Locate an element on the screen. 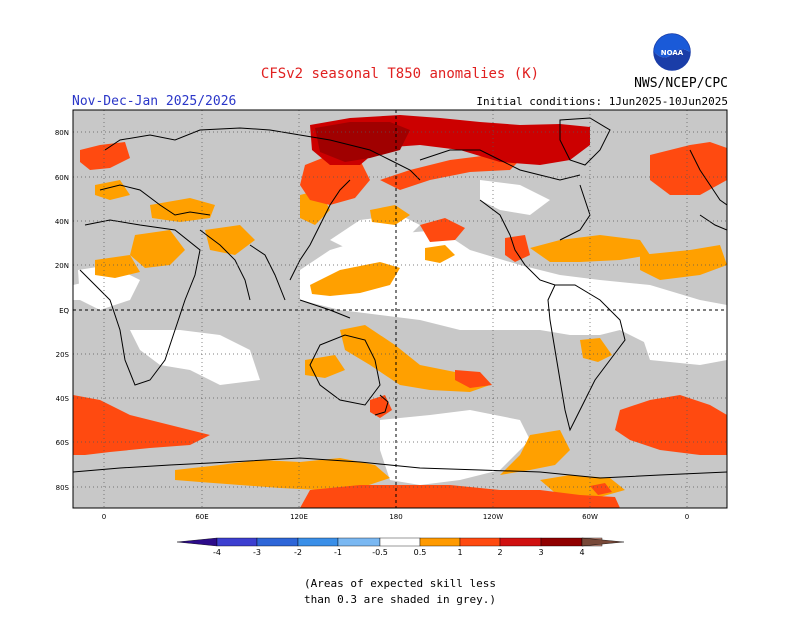  lat-axis: 80N 60N 40N 20N EQ 20S 40S 60S 80S is located at coordinates (62, 310).